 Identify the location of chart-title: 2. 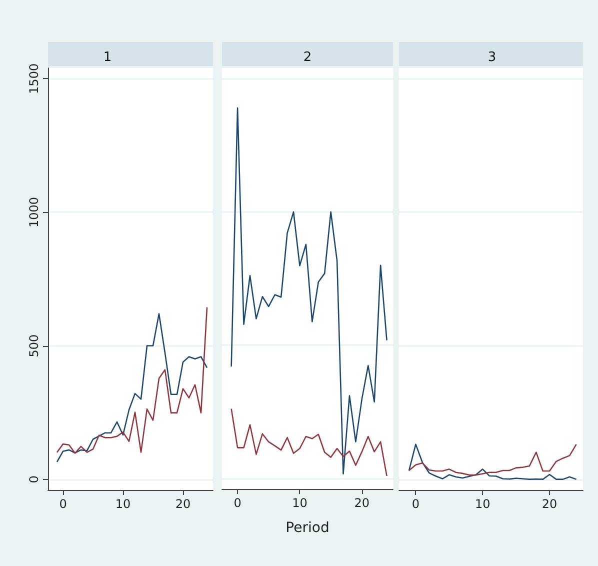
(307, 57).